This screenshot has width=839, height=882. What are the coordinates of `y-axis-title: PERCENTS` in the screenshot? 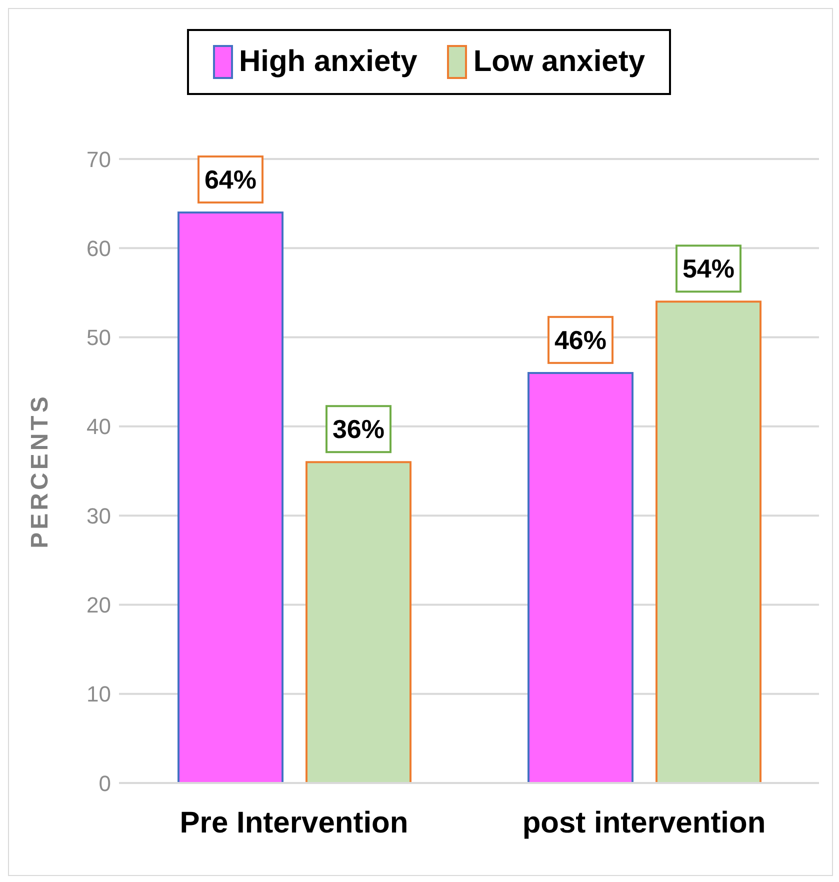 It's located at (40, 471).